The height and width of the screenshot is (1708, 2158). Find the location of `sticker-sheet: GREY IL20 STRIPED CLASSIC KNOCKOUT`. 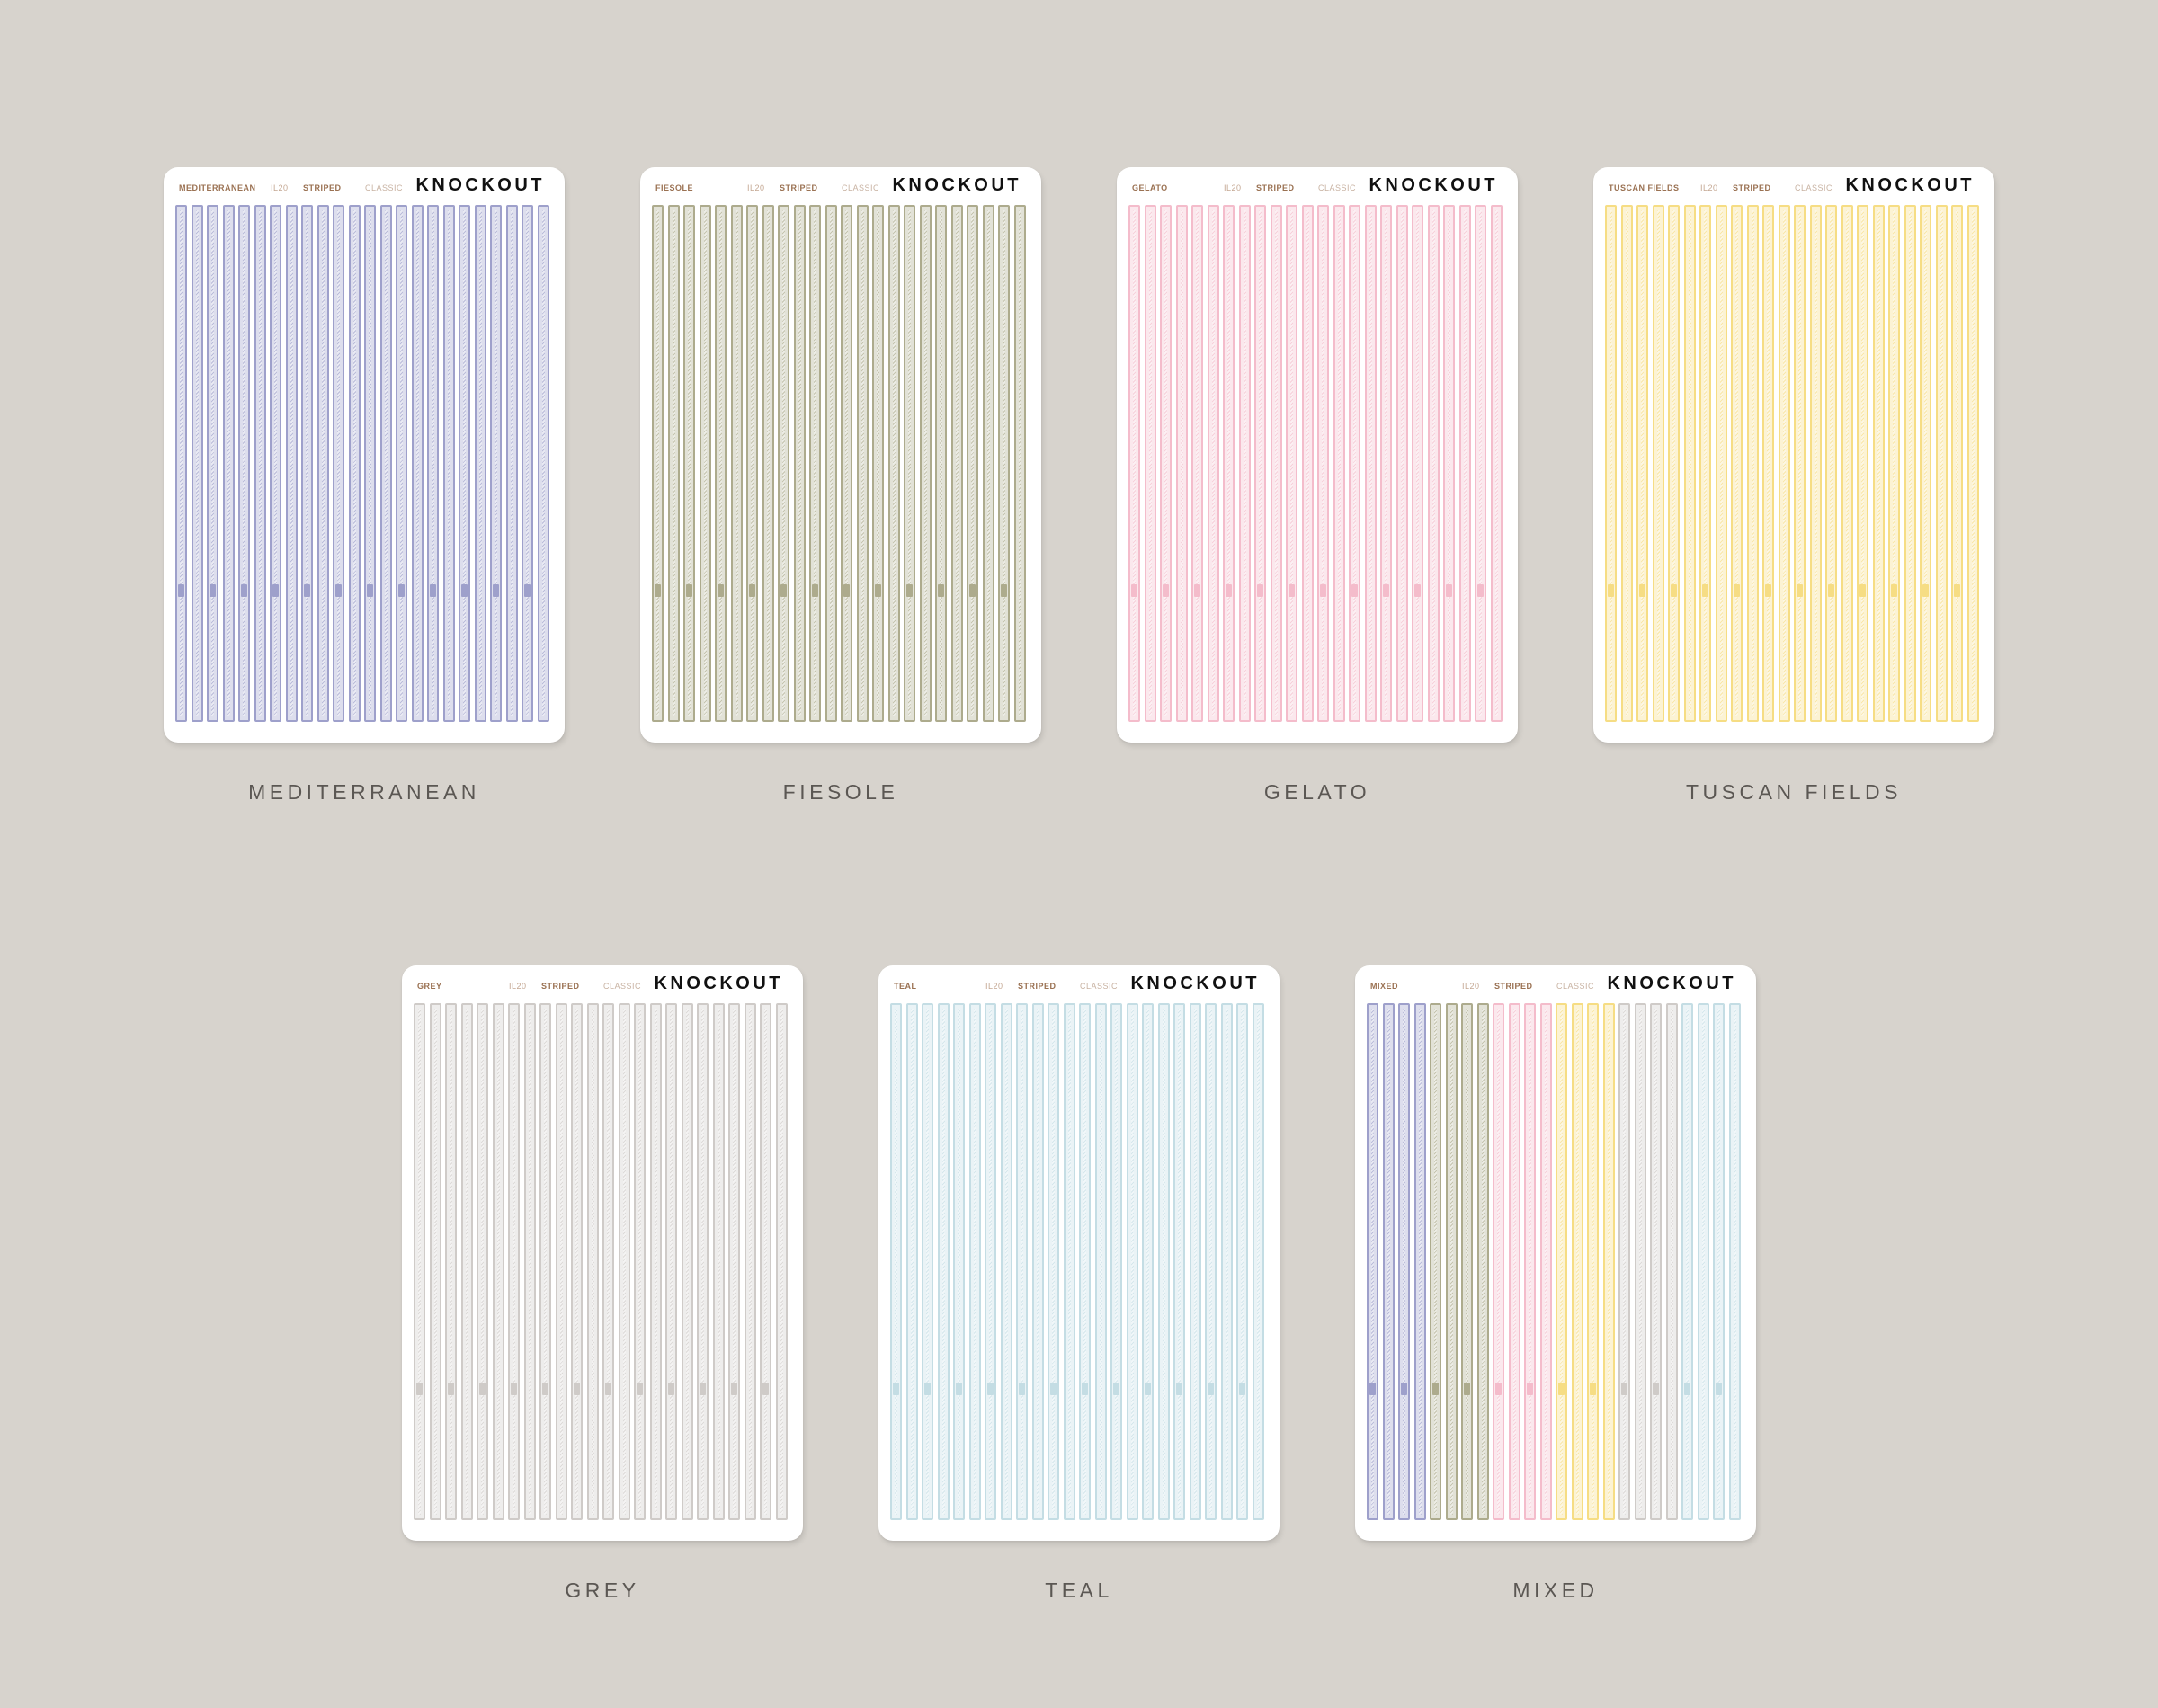

sticker-sheet: GREY IL20 STRIPED CLASSIC KNOCKOUT is located at coordinates (602, 1253).